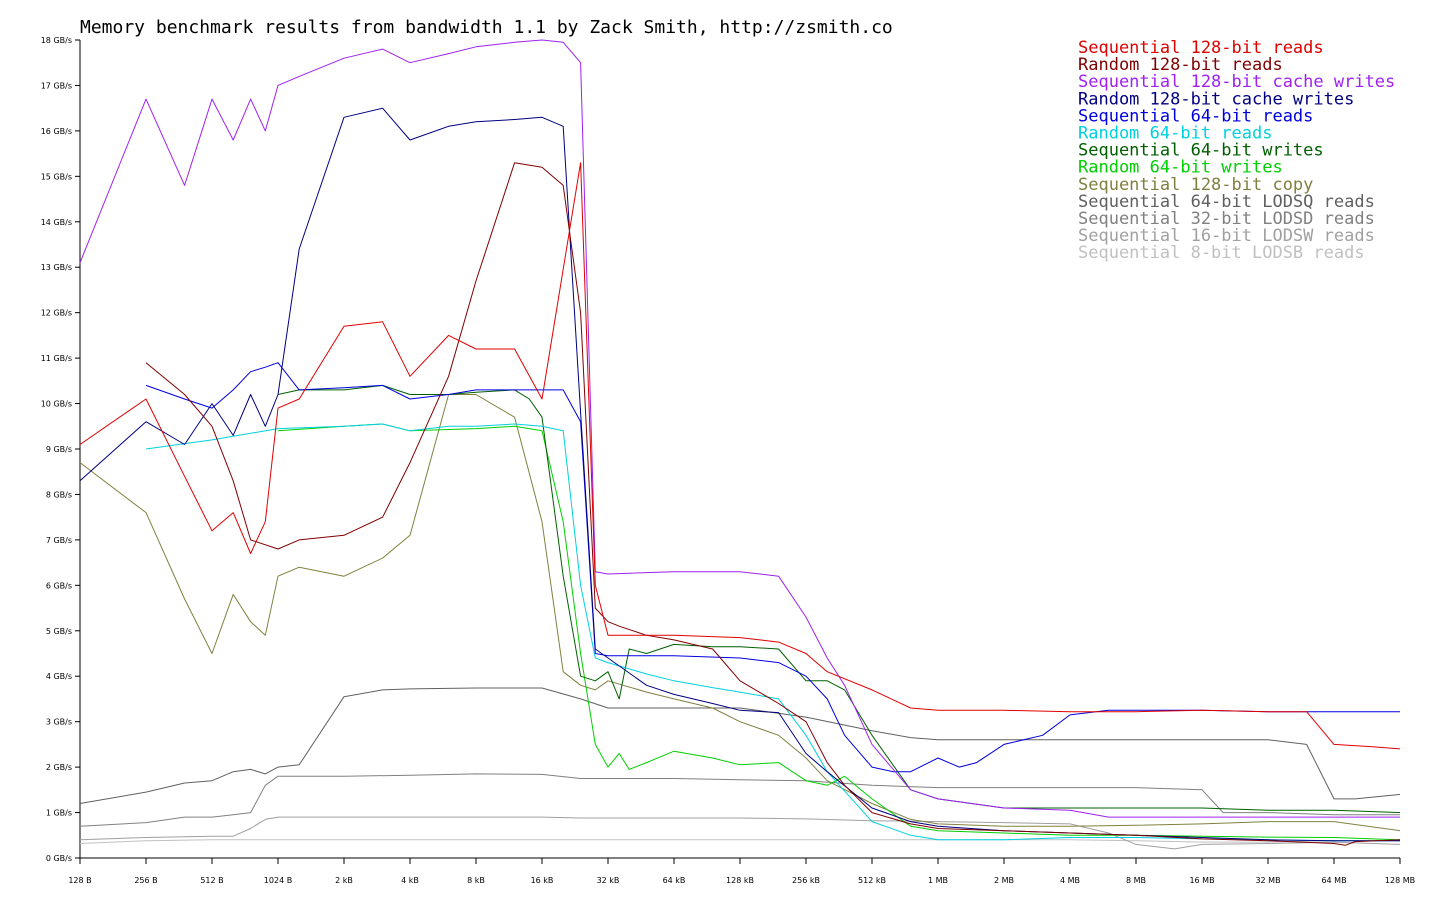 The width and height of the screenshot is (1440, 900). Describe the element at coordinates (1400, 880) in the screenshot. I see `x-tick-label: 128 MB` at that location.